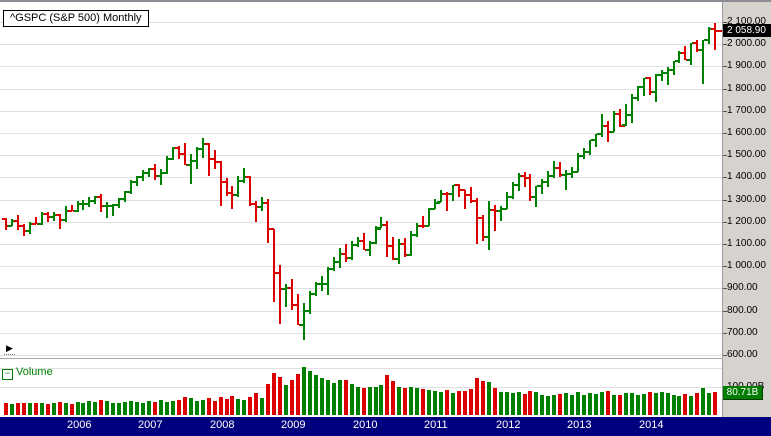 The width and height of the screenshot is (771, 436). I want to click on price-axis-tick-label: 1 100.00, so click(746, 243).